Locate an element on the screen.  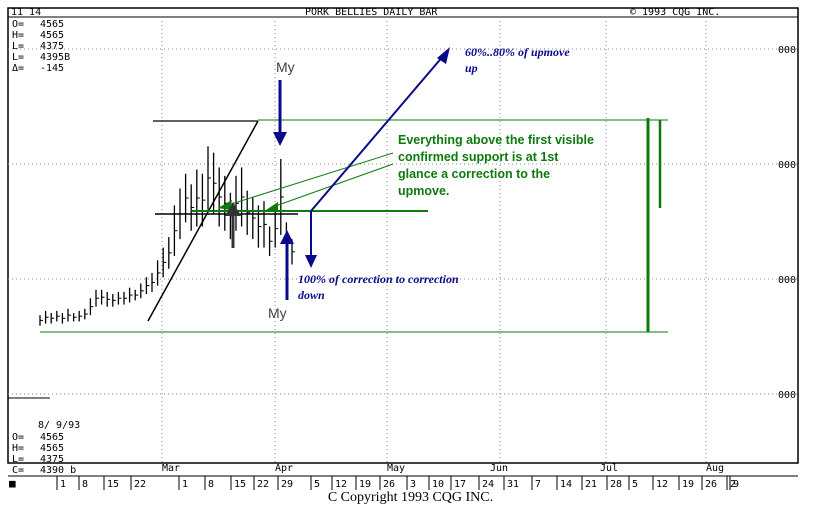
scroll-marker-icon: ■ is located at coordinates (12, 483).